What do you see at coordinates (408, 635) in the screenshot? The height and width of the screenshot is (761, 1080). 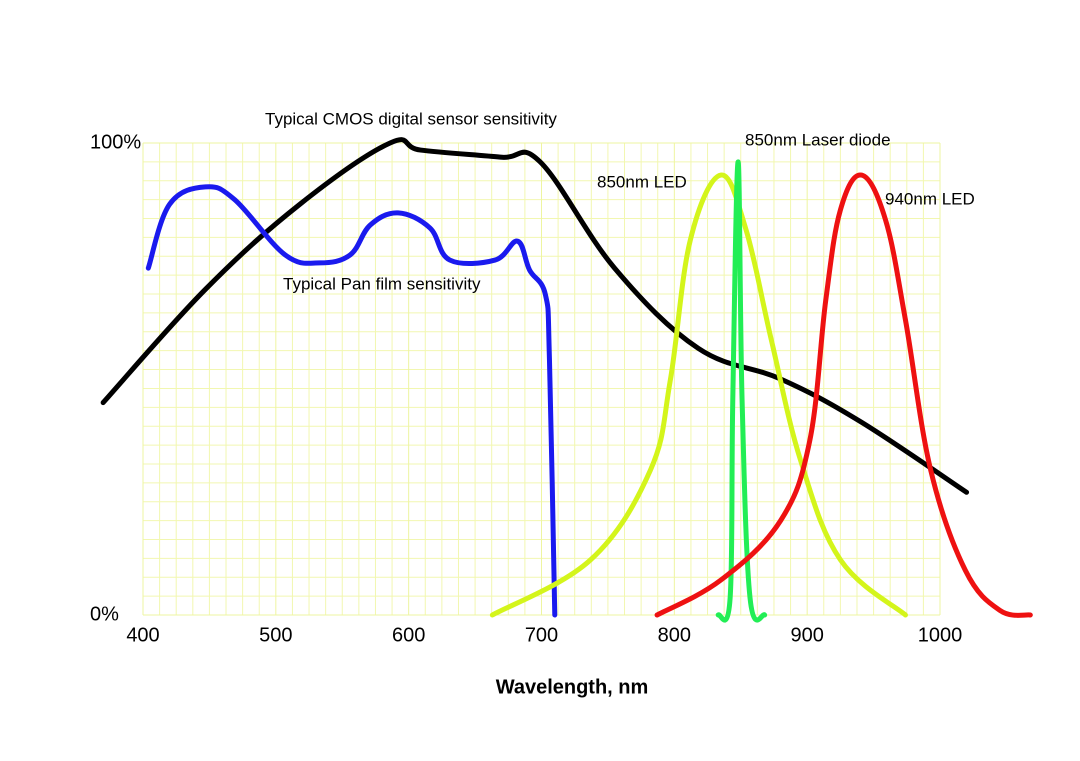 I see `x-tick-label: 600` at bounding box center [408, 635].